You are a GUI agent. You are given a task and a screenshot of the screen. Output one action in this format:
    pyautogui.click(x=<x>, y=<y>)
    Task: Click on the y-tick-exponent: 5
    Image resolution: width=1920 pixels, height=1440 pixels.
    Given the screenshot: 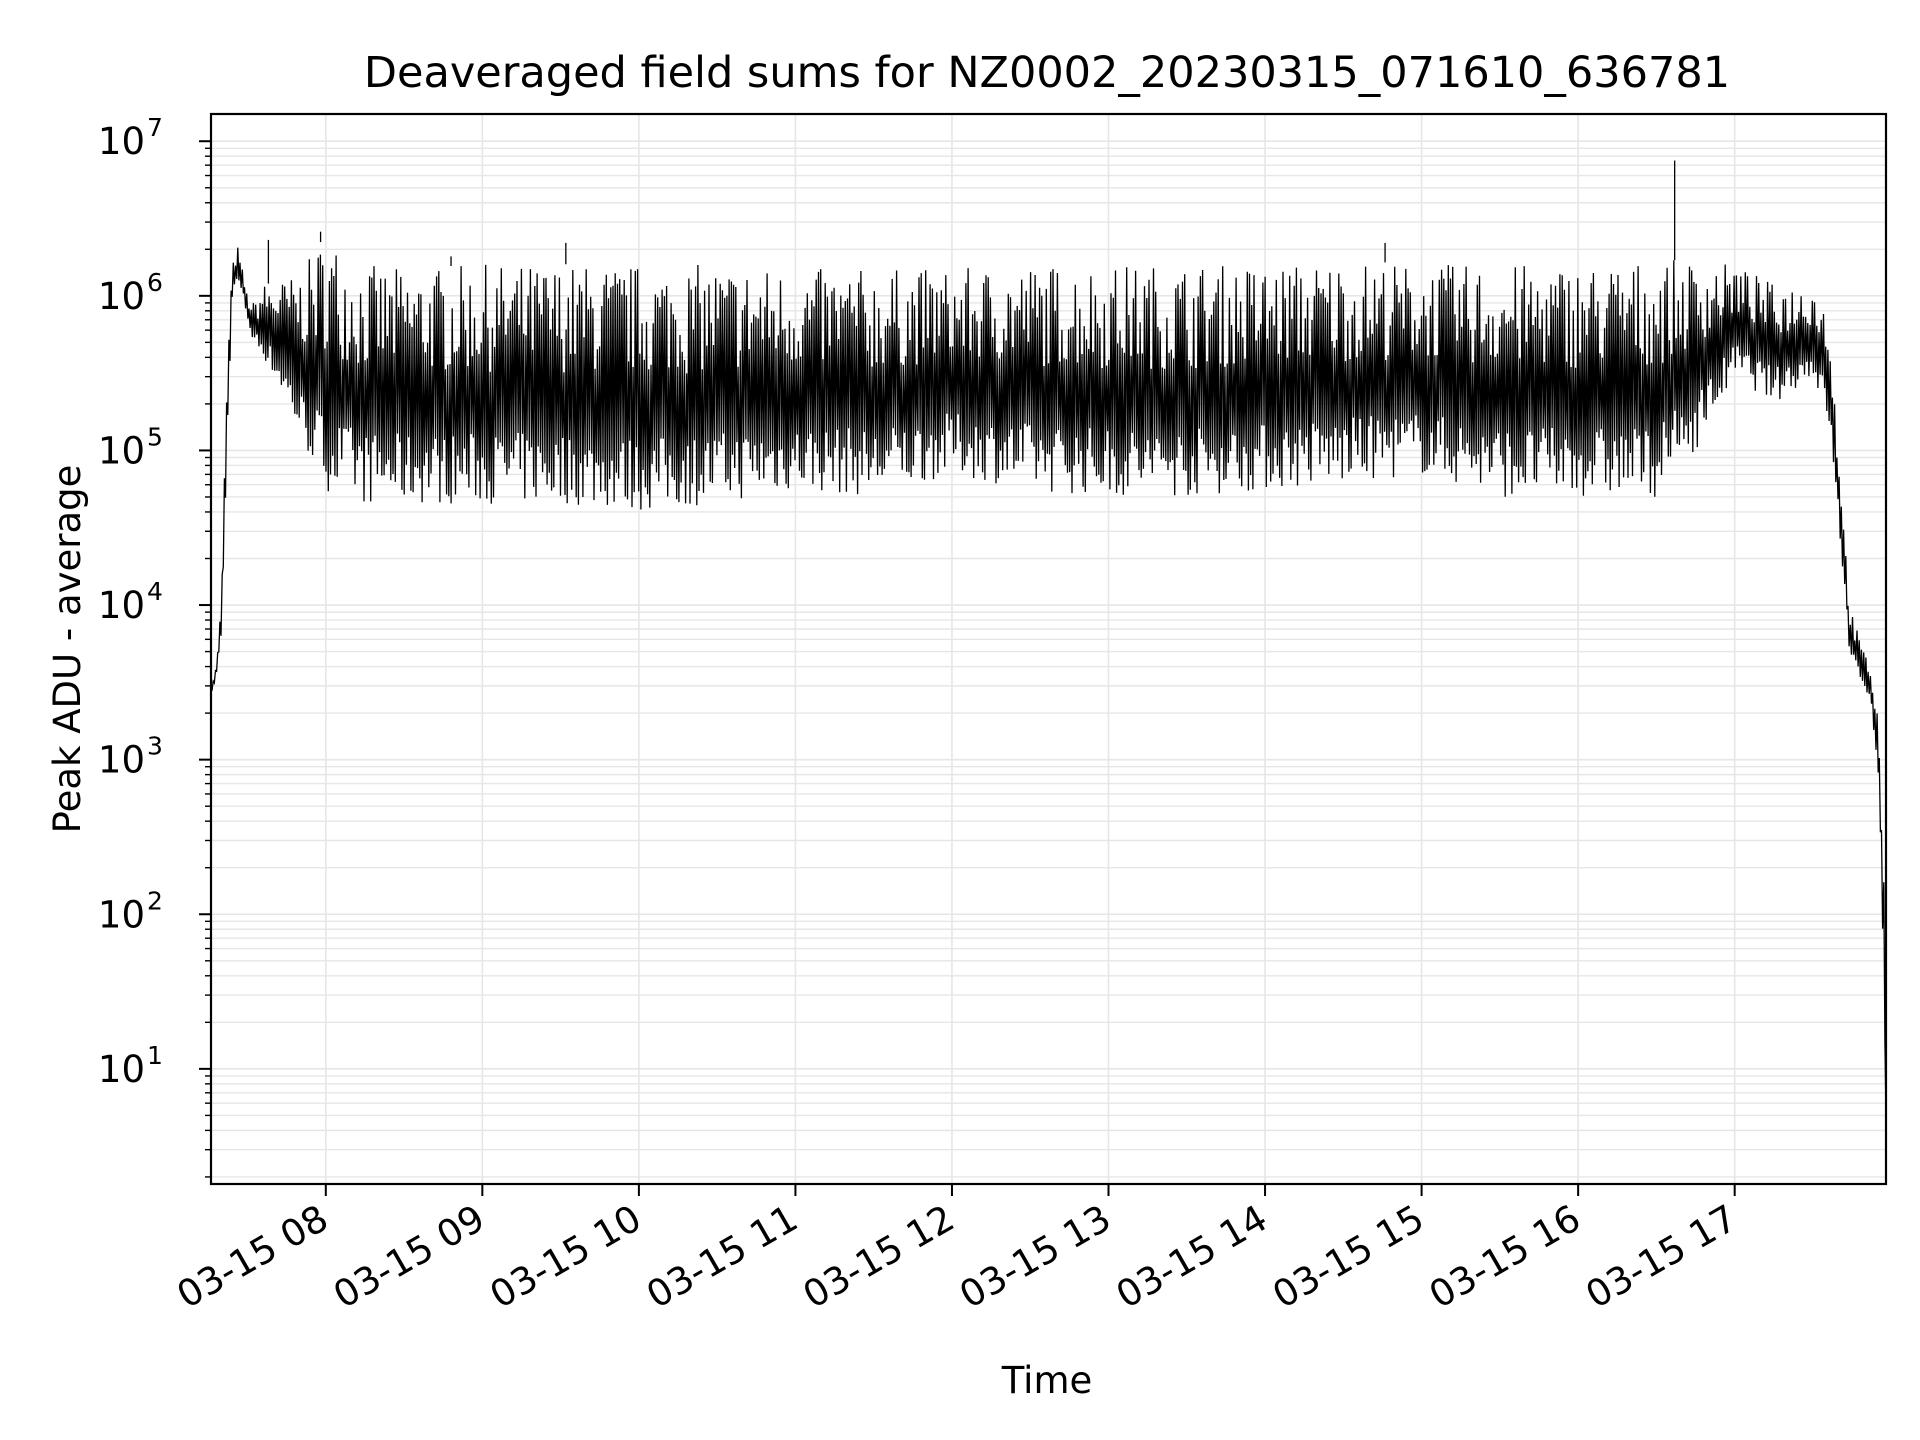 What is the action you would take?
    pyautogui.click(x=155, y=436)
    